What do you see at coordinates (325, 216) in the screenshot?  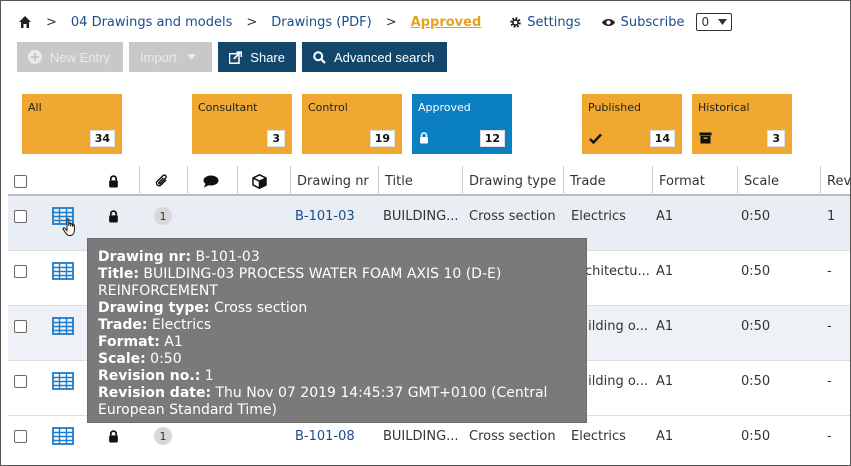 I see `row-drawing-nr: B-101-03` at bounding box center [325, 216].